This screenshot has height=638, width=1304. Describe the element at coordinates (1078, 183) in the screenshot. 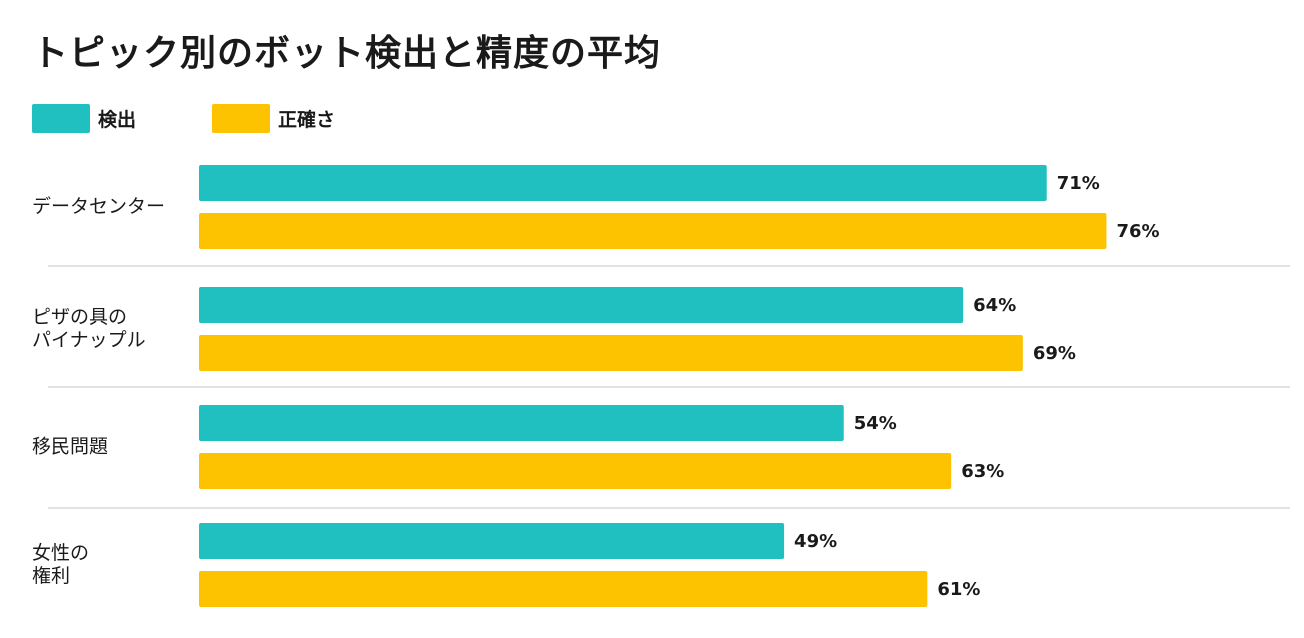

I see `data-label-detection-1: 71%` at that location.